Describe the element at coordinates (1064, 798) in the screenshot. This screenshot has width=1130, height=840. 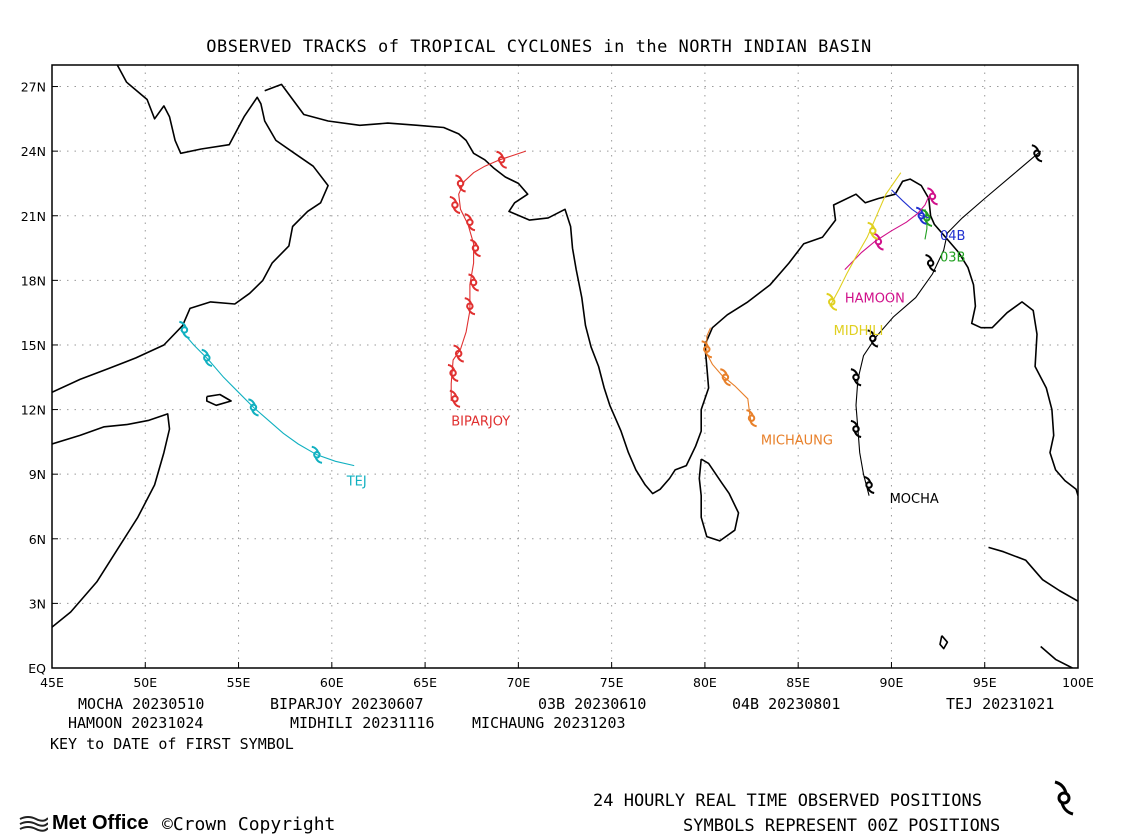
I see `cyclone-symbol-icon` at that location.